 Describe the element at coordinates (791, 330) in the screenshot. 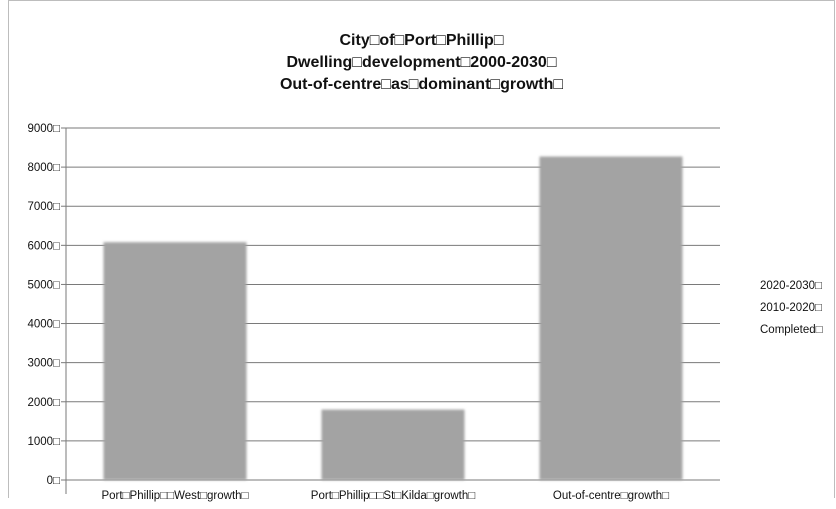

I see `legend-entry-completed: Completed□` at that location.